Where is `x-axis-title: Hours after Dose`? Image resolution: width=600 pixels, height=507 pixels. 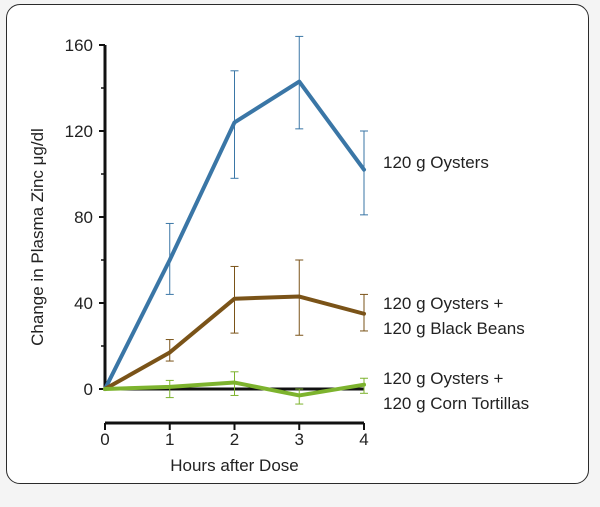
x-axis-title: Hours after Dose is located at coordinates (234, 465).